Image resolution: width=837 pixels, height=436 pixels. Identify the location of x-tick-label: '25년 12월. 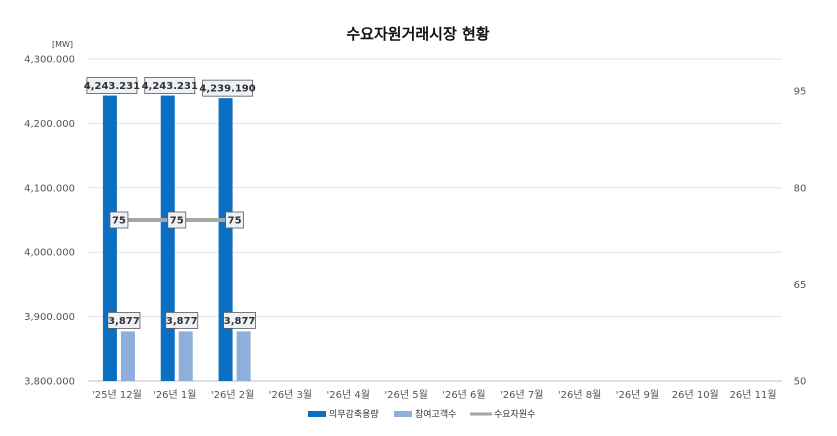
(117, 395).